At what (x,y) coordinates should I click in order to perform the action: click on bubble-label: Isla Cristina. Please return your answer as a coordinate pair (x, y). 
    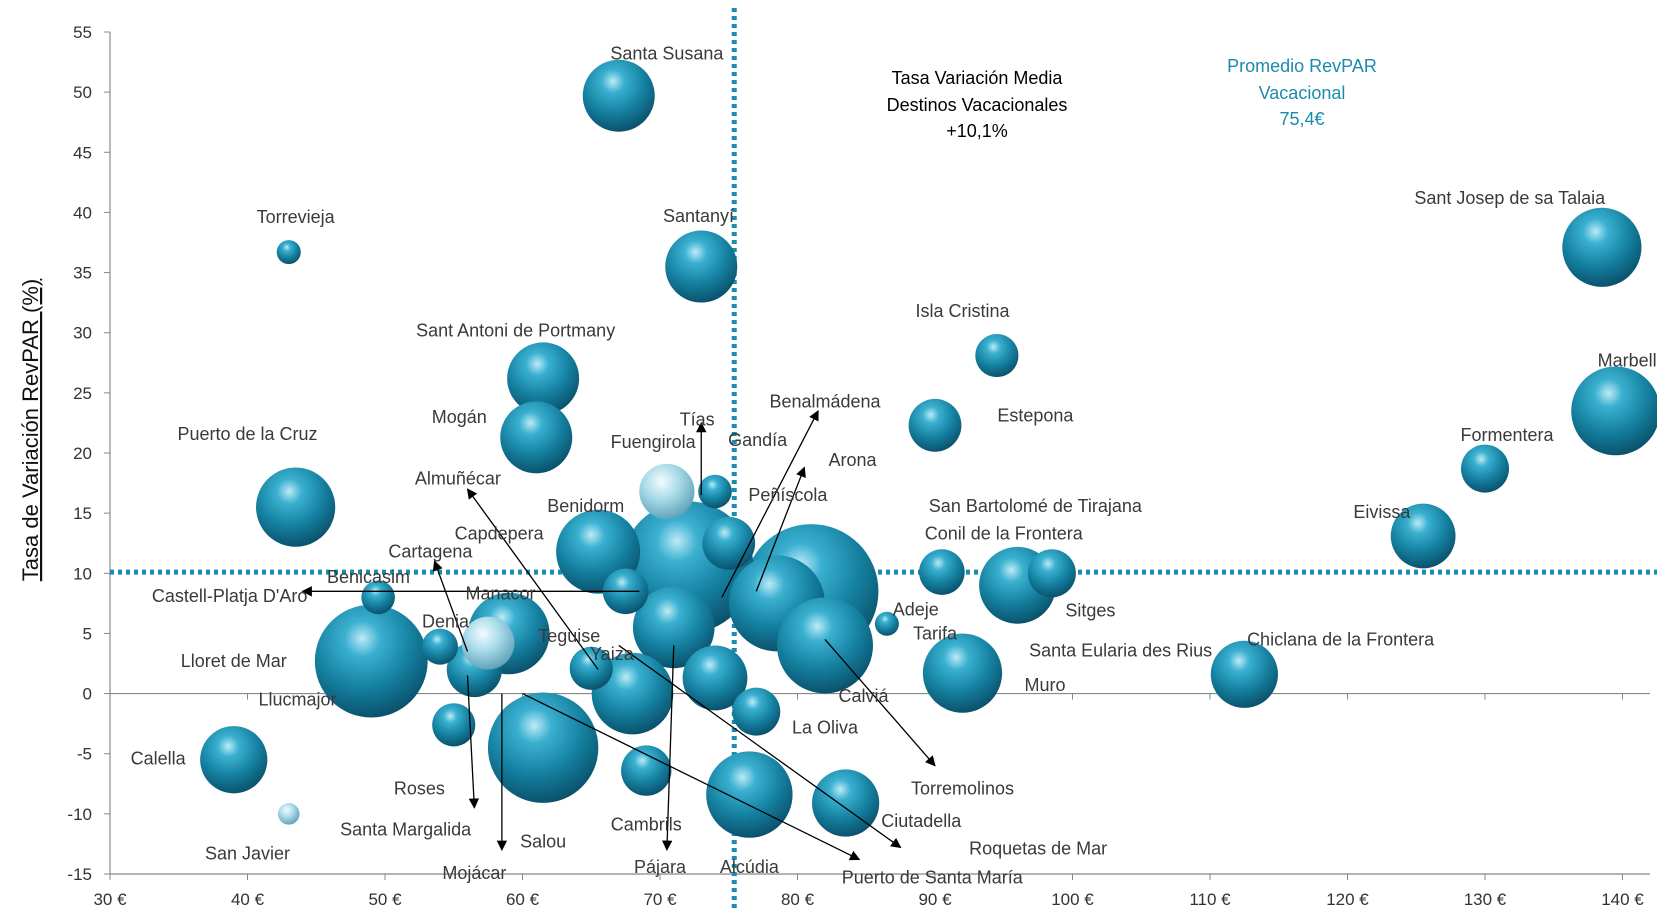
    Looking at the image, I should click on (962, 311).